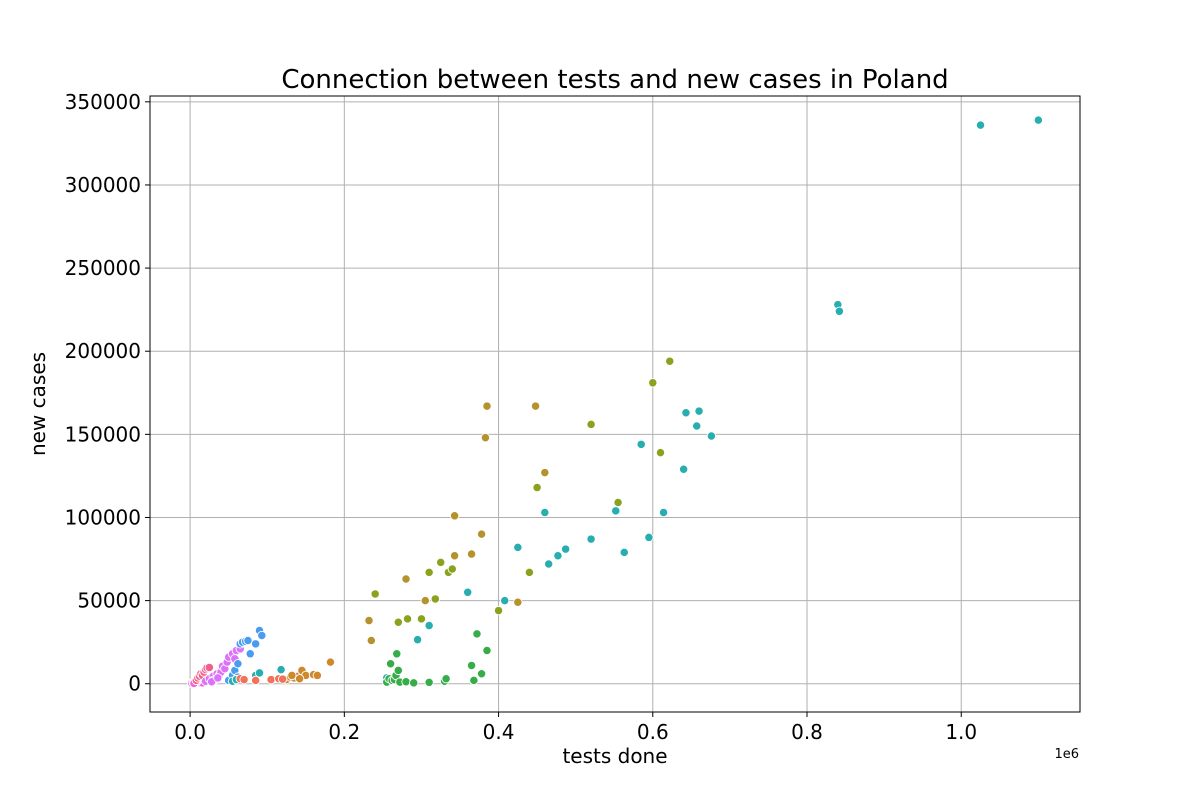  What do you see at coordinates (1066, 754) in the screenshot?
I see `x-axis-offset-label: 1e6` at bounding box center [1066, 754].